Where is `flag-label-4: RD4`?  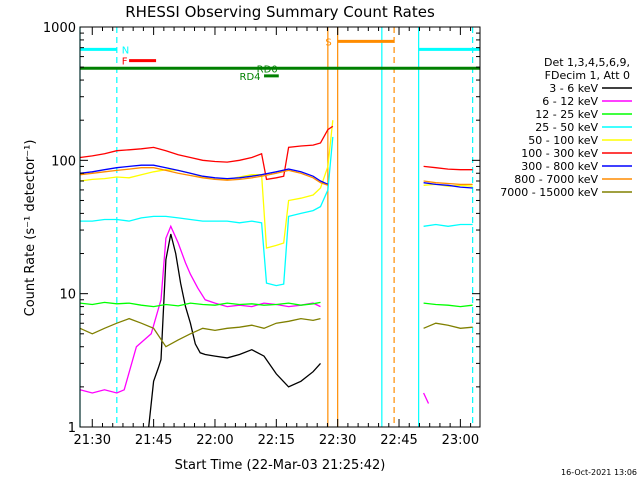
flag-label-4: RD4 is located at coordinates (250, 77).